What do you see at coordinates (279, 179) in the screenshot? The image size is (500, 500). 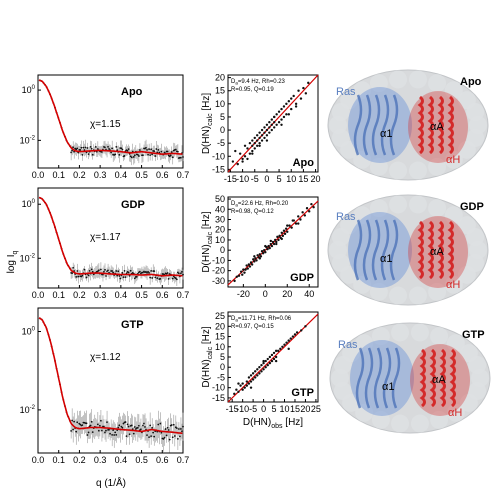 I see `rdc-xtick-label: 5` at bounding box center [279, 179].